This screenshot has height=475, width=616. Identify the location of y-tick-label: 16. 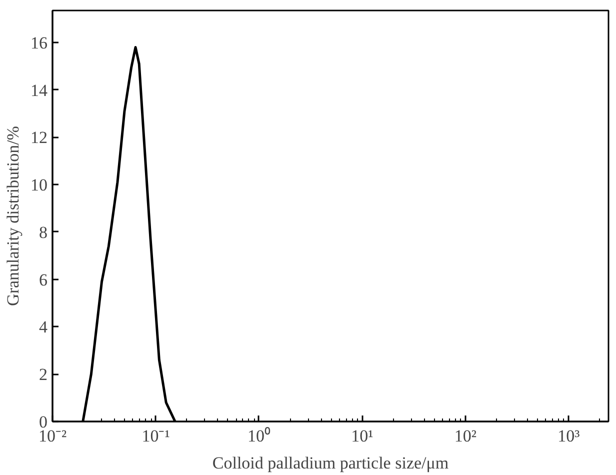
(39, 42).